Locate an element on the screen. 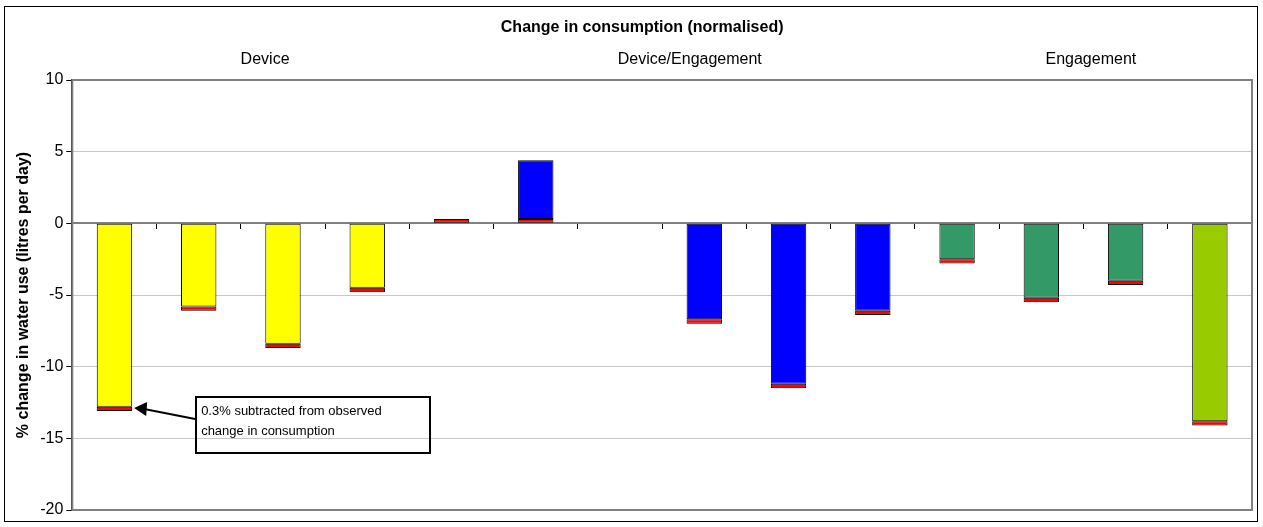 This screenshot has width=1263, height=527. annotation: 0.3% subtracted from observed change in consumption is located at coordinates (313, 425).